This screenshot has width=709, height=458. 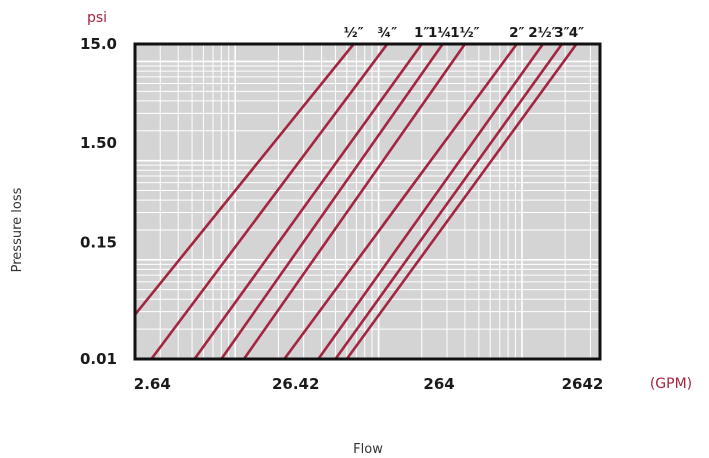 What do you see at coordinates (671, 384) in the screenshot?
I see `x-unit-label: (GPM)` at bounding box center [671, 384].